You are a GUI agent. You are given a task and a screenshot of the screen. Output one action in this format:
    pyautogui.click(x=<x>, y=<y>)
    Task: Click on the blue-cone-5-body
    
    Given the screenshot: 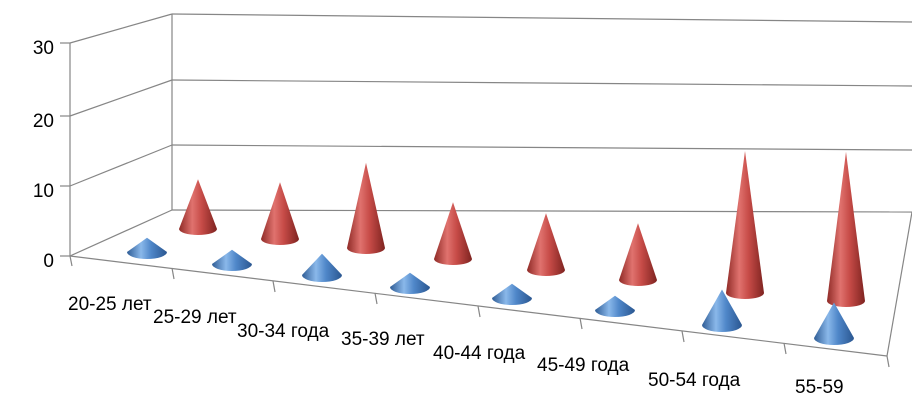 What is the action you would take?
    pyautogui.click(x=512, y=294)
    